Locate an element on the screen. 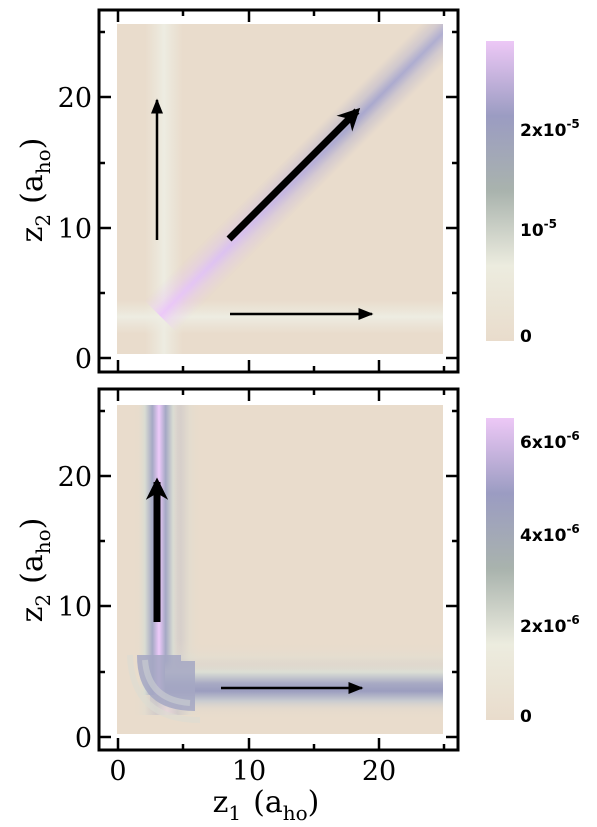 This screenshot has height=827, width=597. bottom-xtick-20: 20 is located at coordinates (379, 771).